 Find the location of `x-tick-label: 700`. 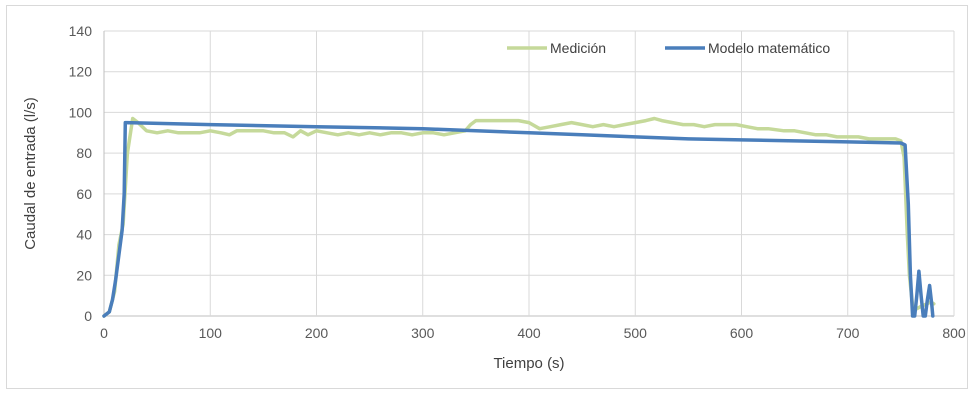

x-tick-label: 700 is located at coordinates (848, 333).